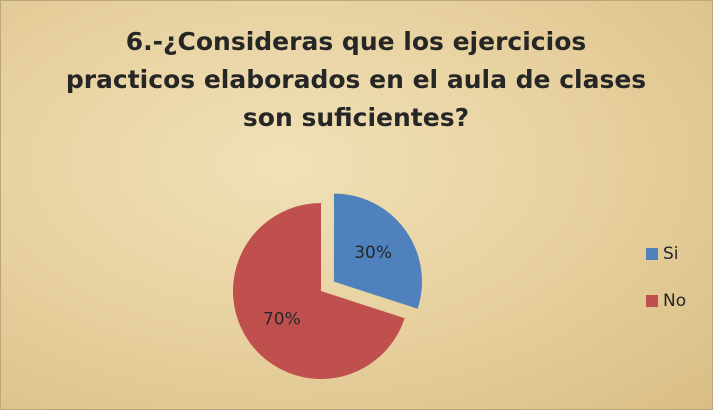  Describe the element at coordinates (373, 253) in the screenshot. I see `data-label: 30%` at that location.